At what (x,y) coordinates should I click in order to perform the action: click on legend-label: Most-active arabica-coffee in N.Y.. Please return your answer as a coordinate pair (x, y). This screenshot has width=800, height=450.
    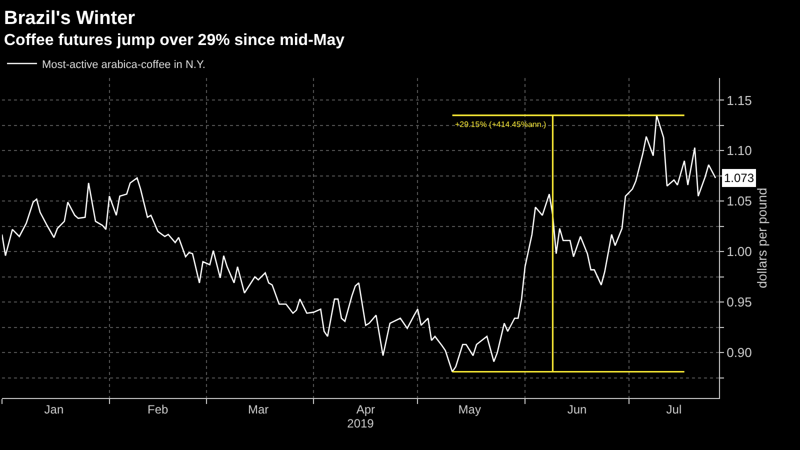
    Looking at the image, I should click on (124, 64).